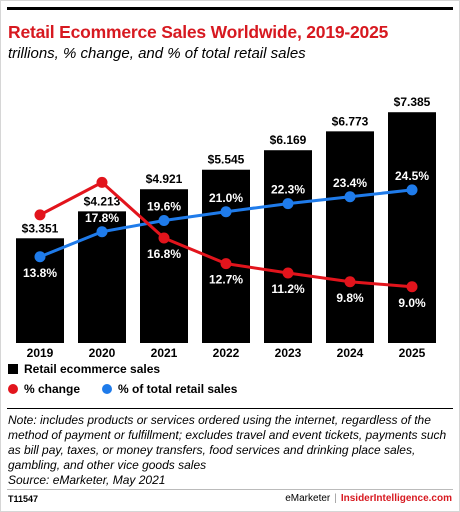  Describe the element at coordinates (288, 140) in the screenshot. I see `bar-value-label-2023: $6.169` at that location.